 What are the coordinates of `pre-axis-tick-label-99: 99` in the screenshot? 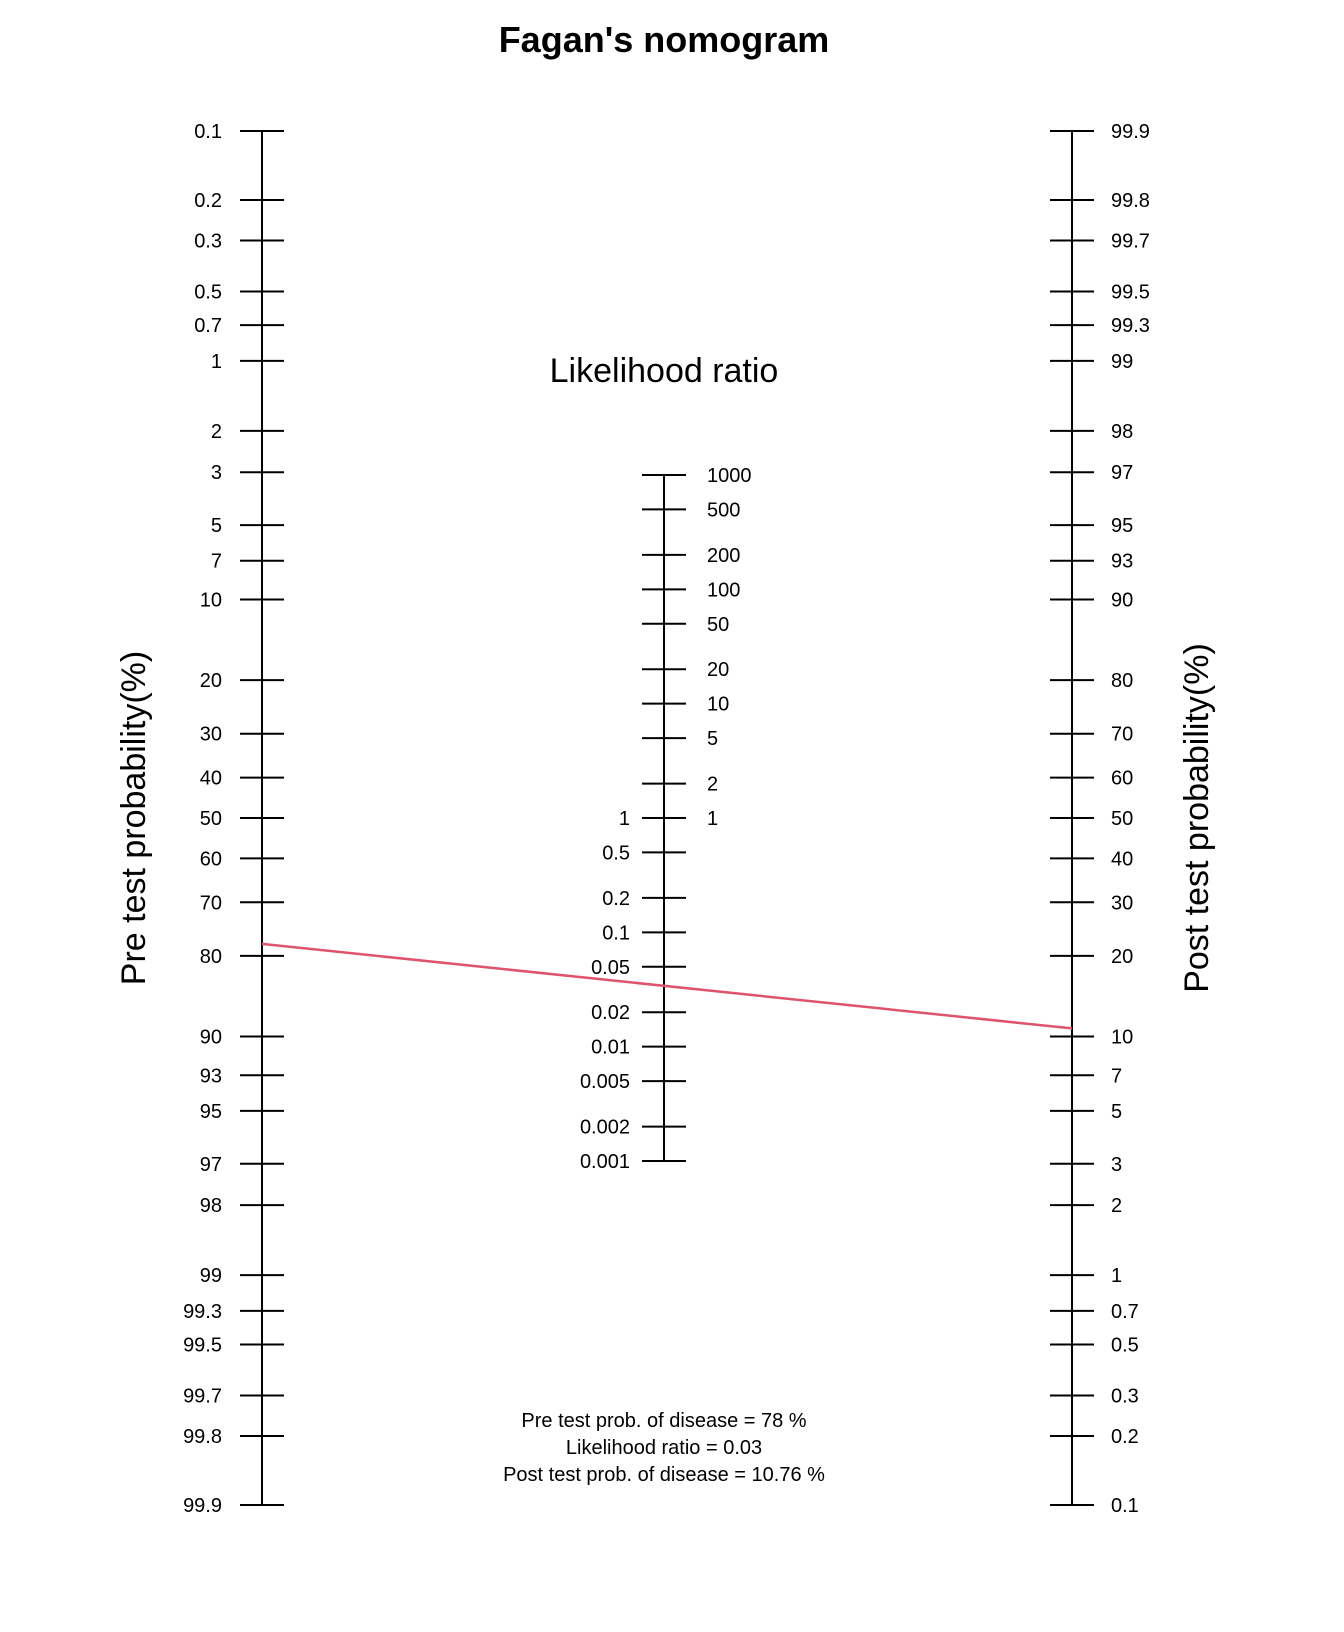 It's located at (211, 1276).